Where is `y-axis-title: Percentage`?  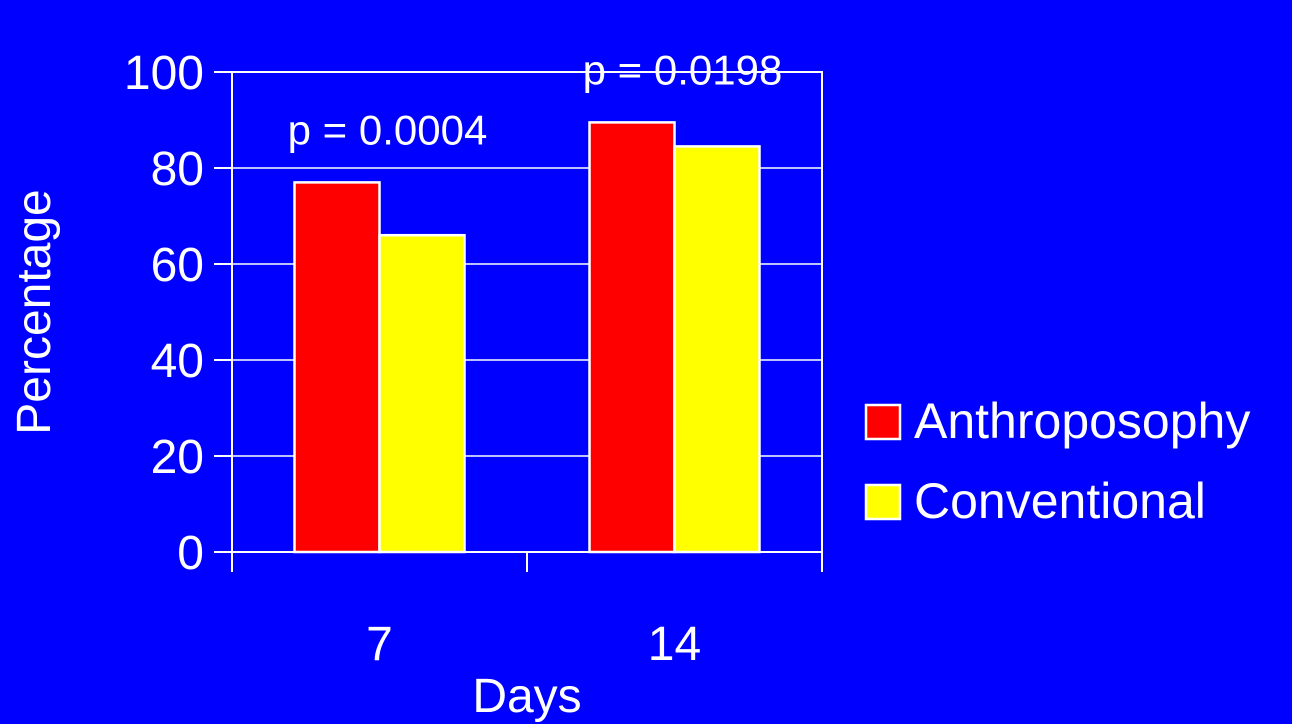
y-axis-title: Percentage is located at coordinates (34, 312).